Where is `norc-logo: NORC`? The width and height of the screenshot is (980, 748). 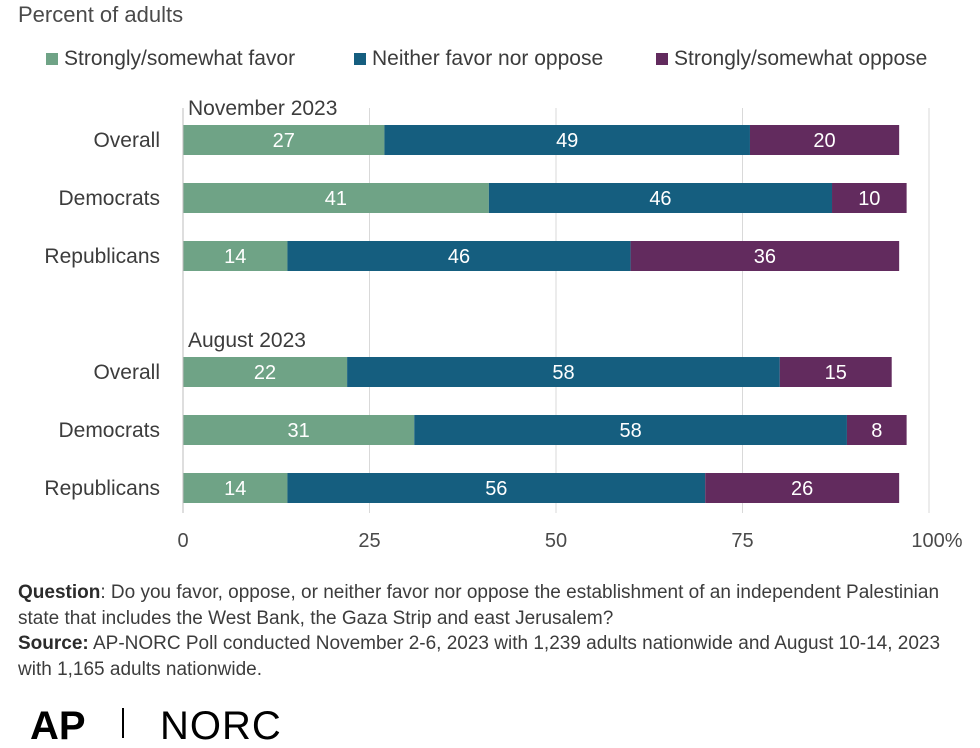
norc-logo: NORC is located at coordinates (221, 726).